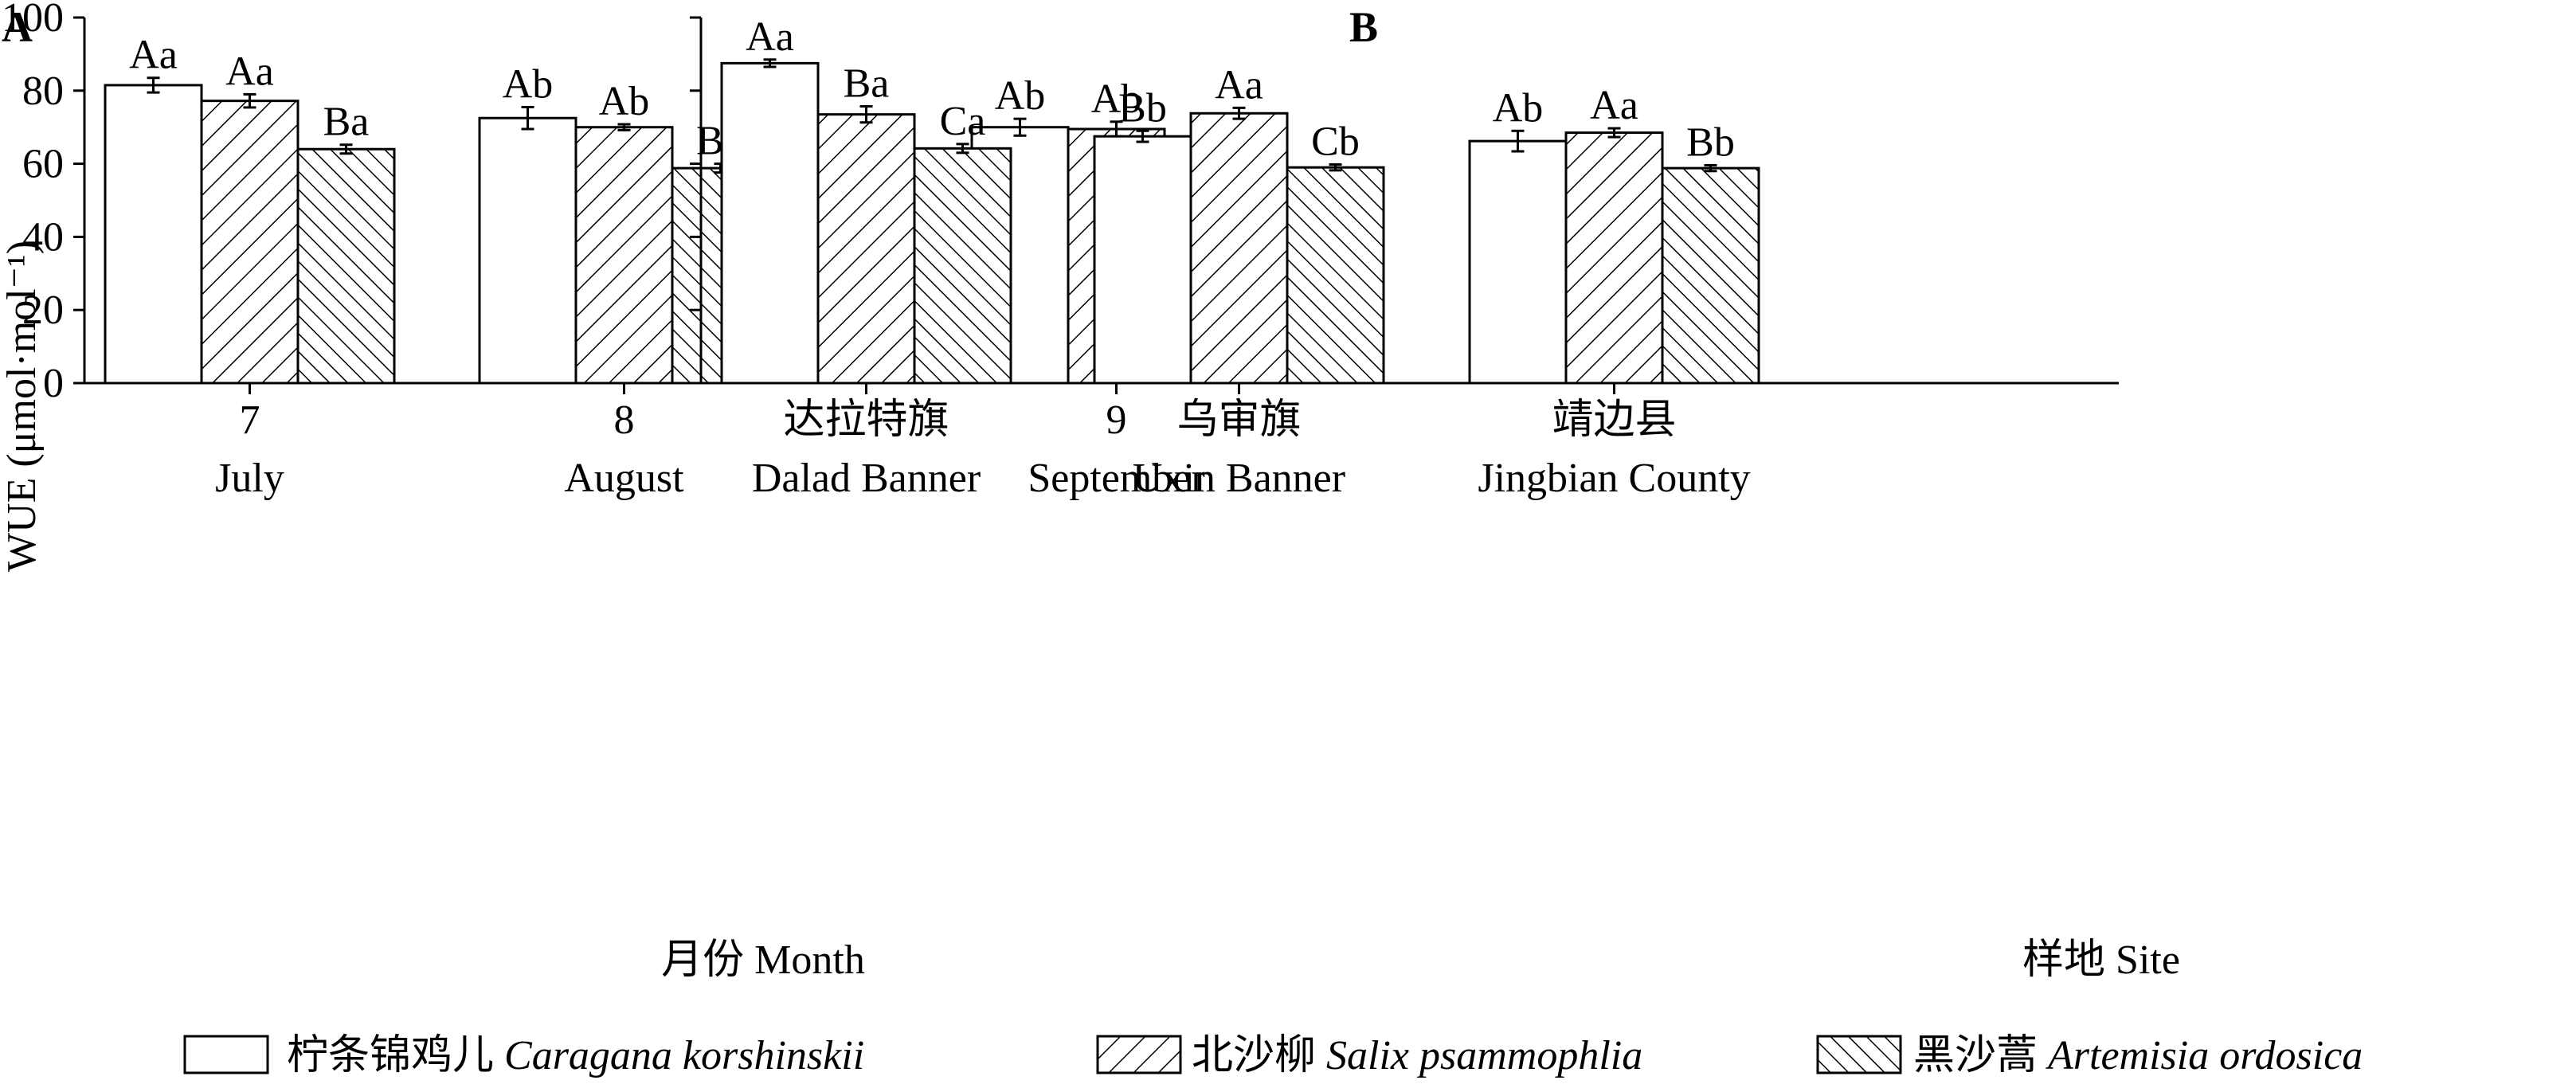  I want to click on x-category-label-b: 乌审旗, so click(1238, 420).